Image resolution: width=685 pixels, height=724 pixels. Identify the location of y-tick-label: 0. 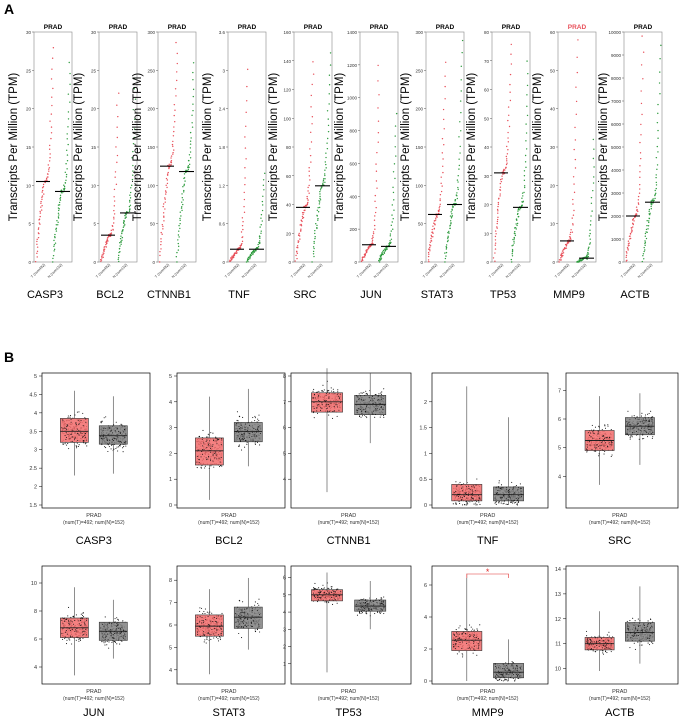
(289, 262).